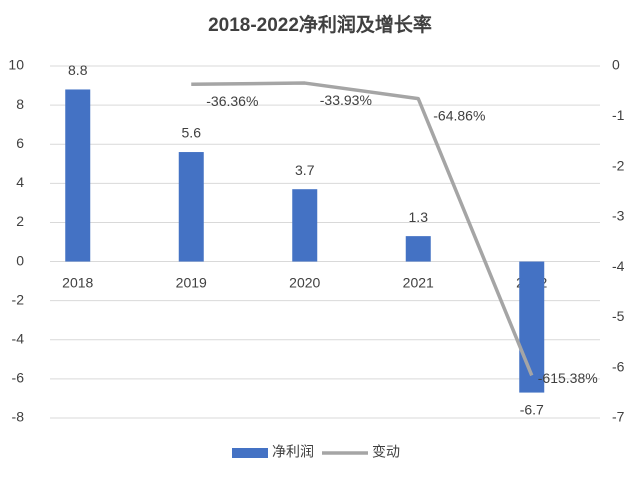 Image resolution: width=639 pixels, height=478 pixels. Describe the element at coordinates (618, 417) in the screenshot. I see `y2-tick-label: -7` at that location.